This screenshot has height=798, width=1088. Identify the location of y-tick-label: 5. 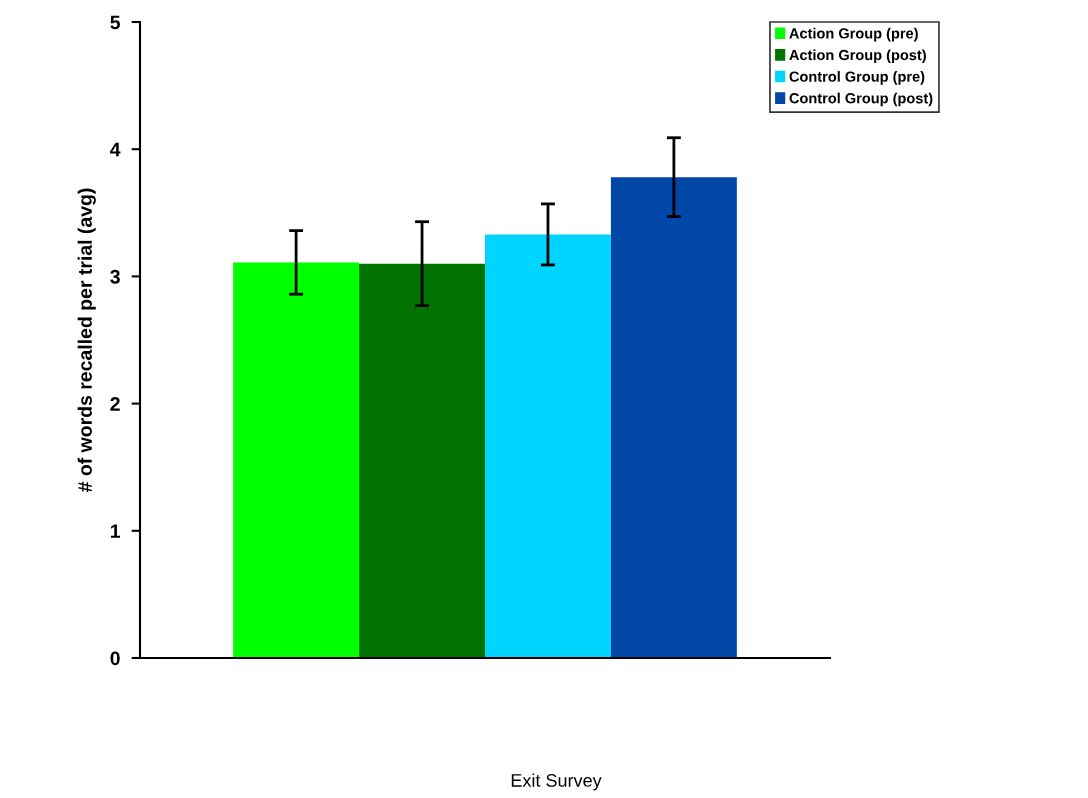
(115, 22).